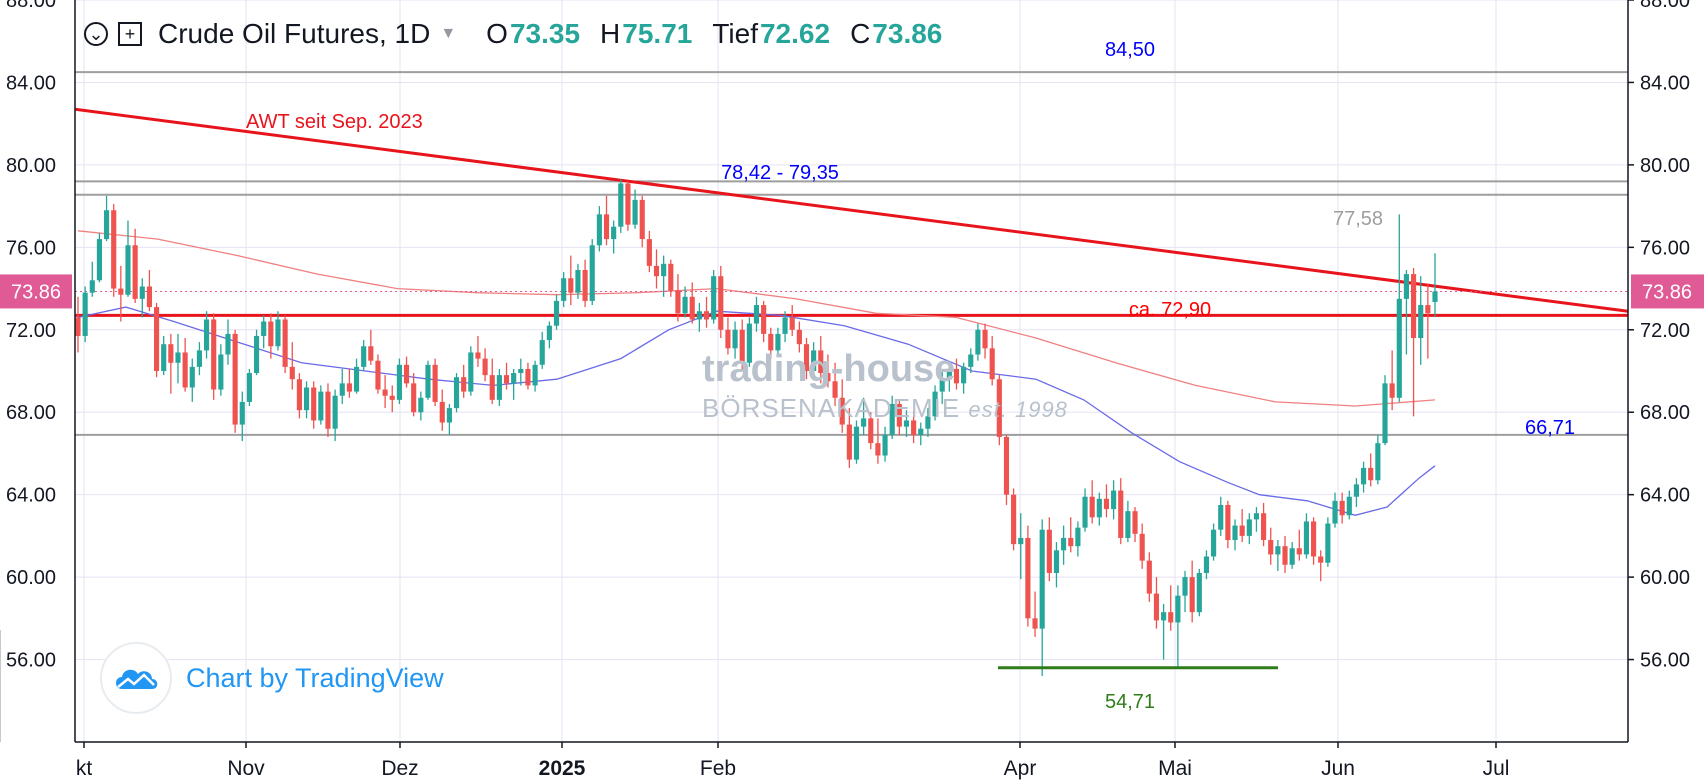 The image size is (1704, 782). What do you see at coordinates (1665, 331) in the screenshot?
I see `y-tick-right-4: 72.00` at bounding box center [1665, 331].